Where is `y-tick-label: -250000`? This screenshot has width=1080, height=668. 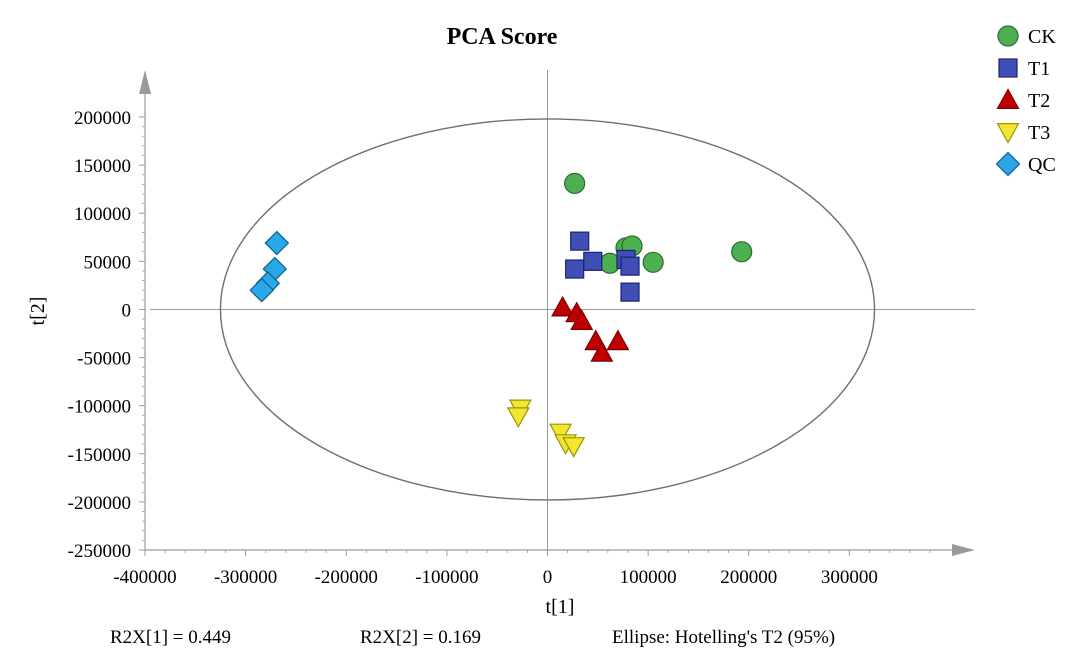
y-tick-label: -250000 is located at coordinates (99, 551).